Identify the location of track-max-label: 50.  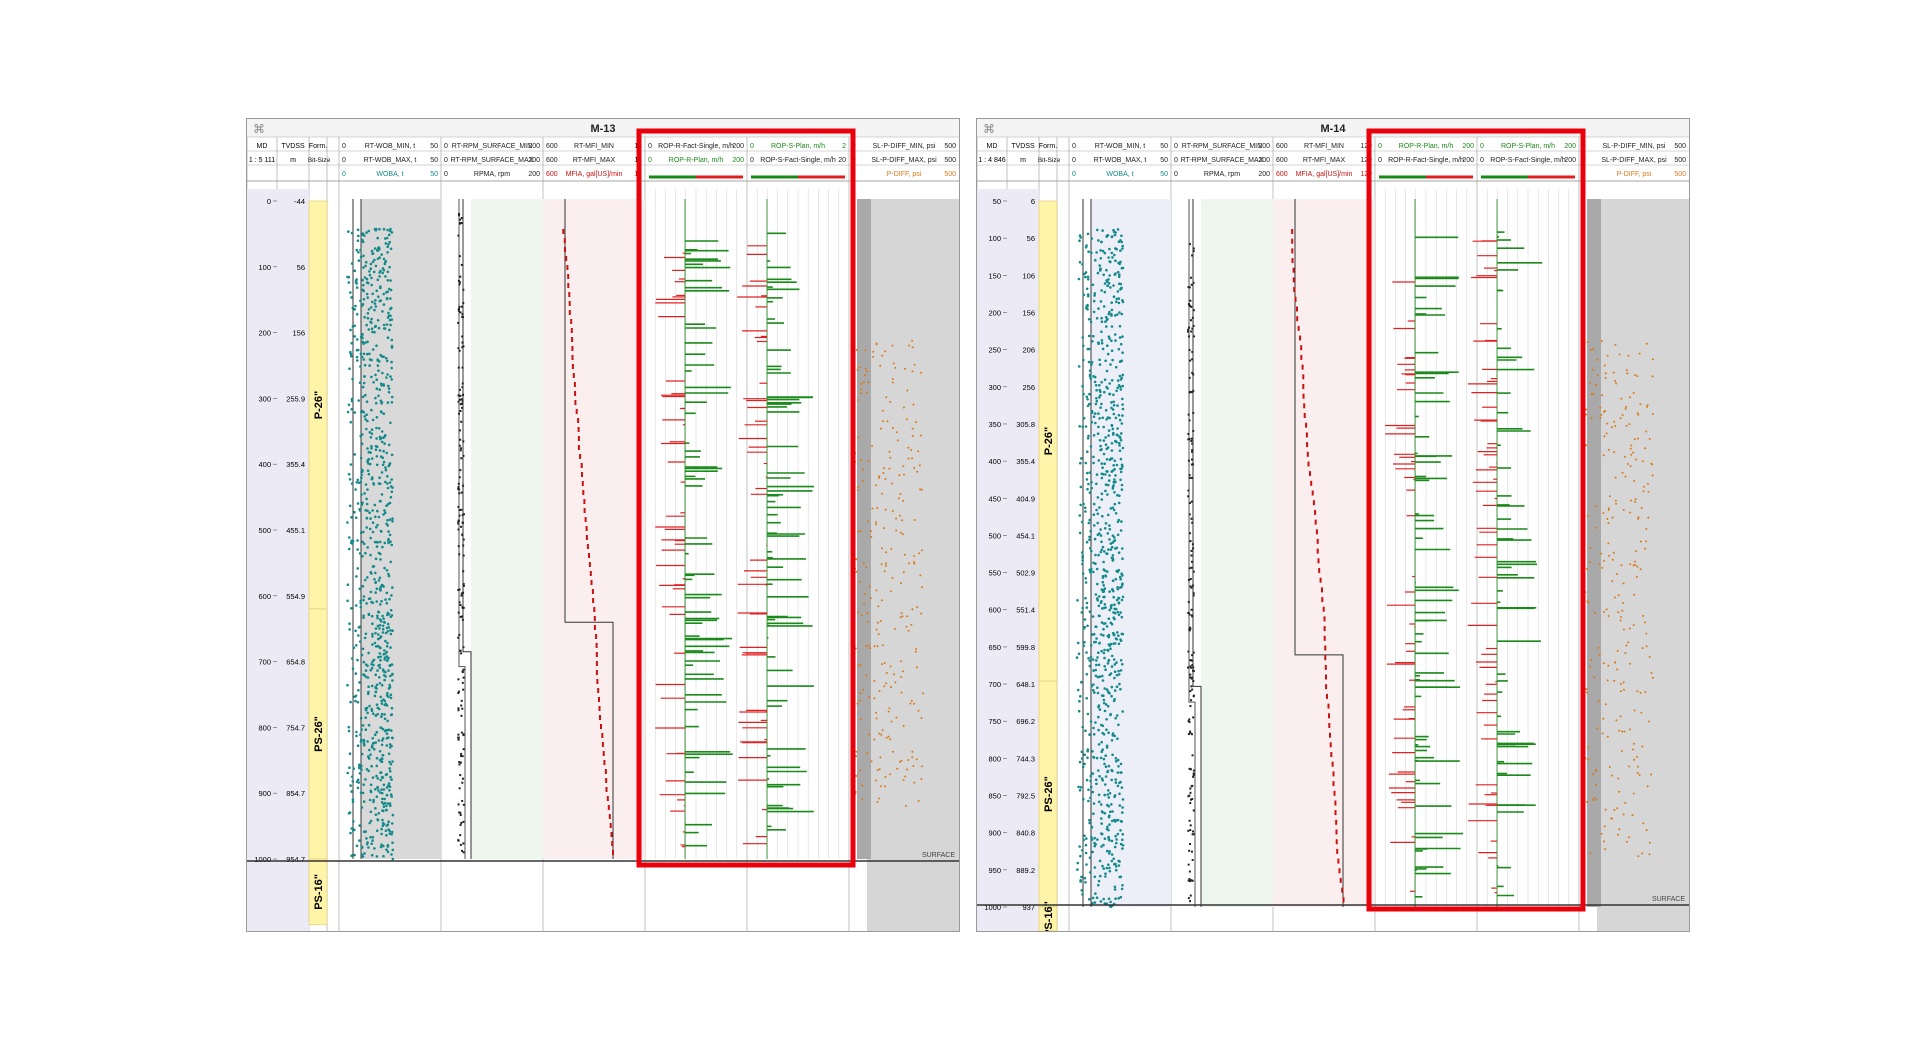
(434, 146).